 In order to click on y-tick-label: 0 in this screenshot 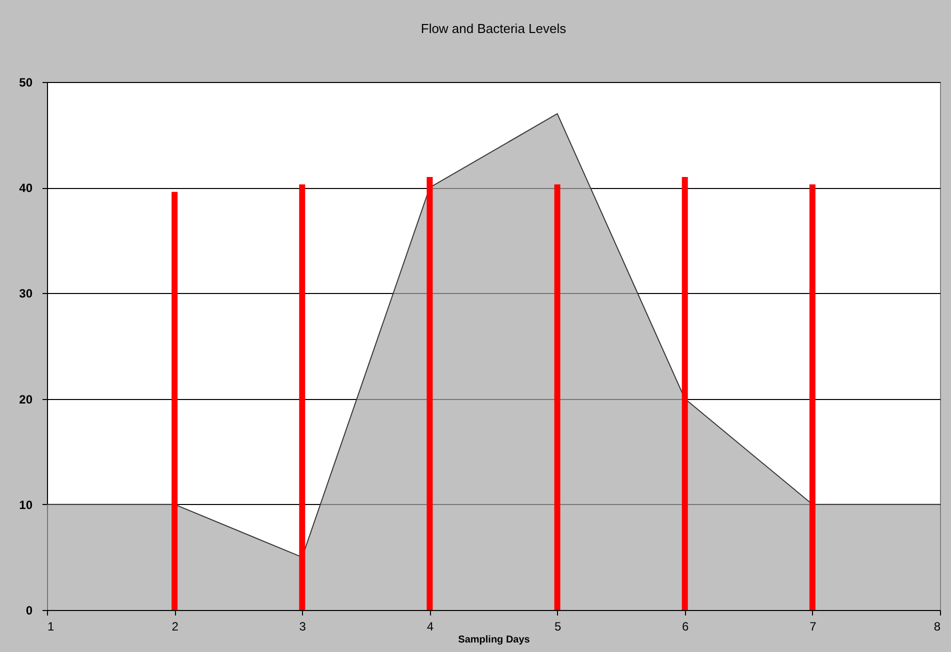, I will do `click(29, 611)`.